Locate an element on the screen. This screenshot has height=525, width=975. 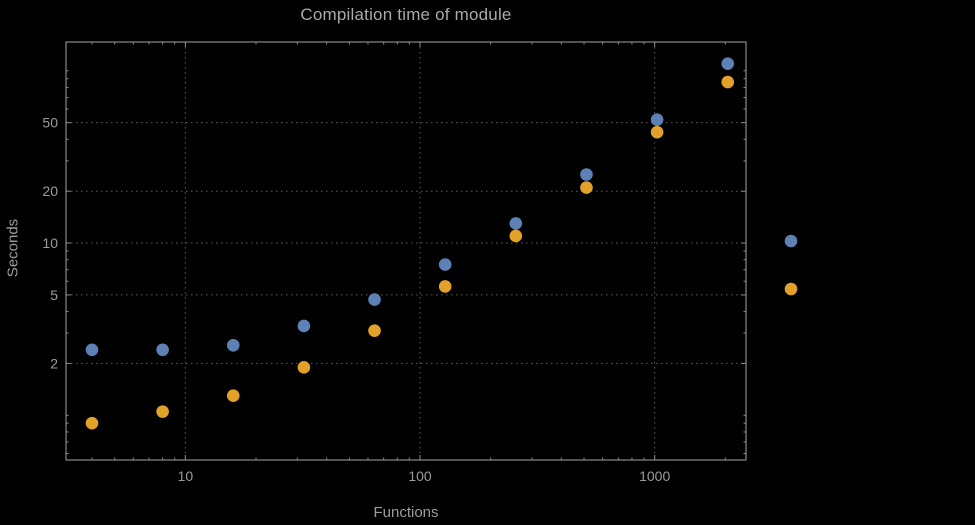
point-series-2-orange-x128 is located at coordinates (445, 286).